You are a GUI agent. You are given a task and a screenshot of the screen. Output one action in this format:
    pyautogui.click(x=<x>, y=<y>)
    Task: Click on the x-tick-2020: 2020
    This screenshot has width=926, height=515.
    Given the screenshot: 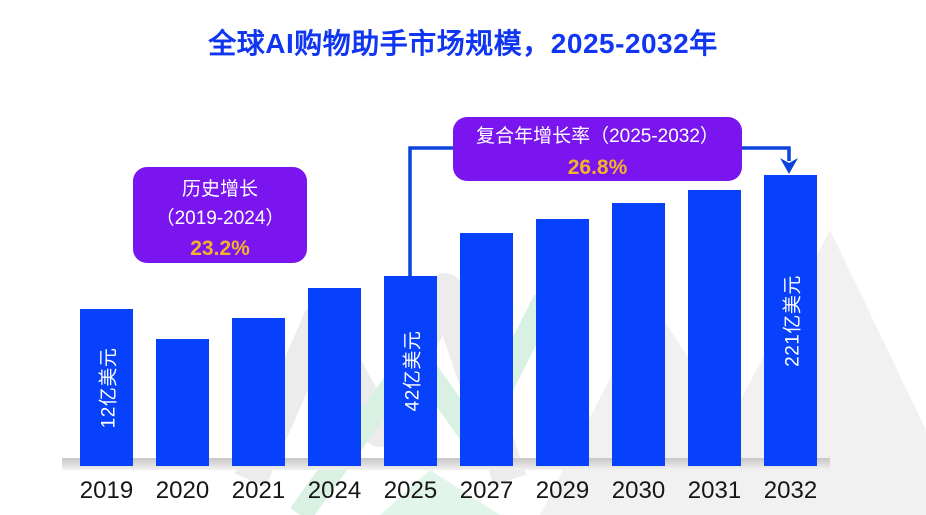 What is the action you would take?
    pyautogui.click(x=182, y=490)
    